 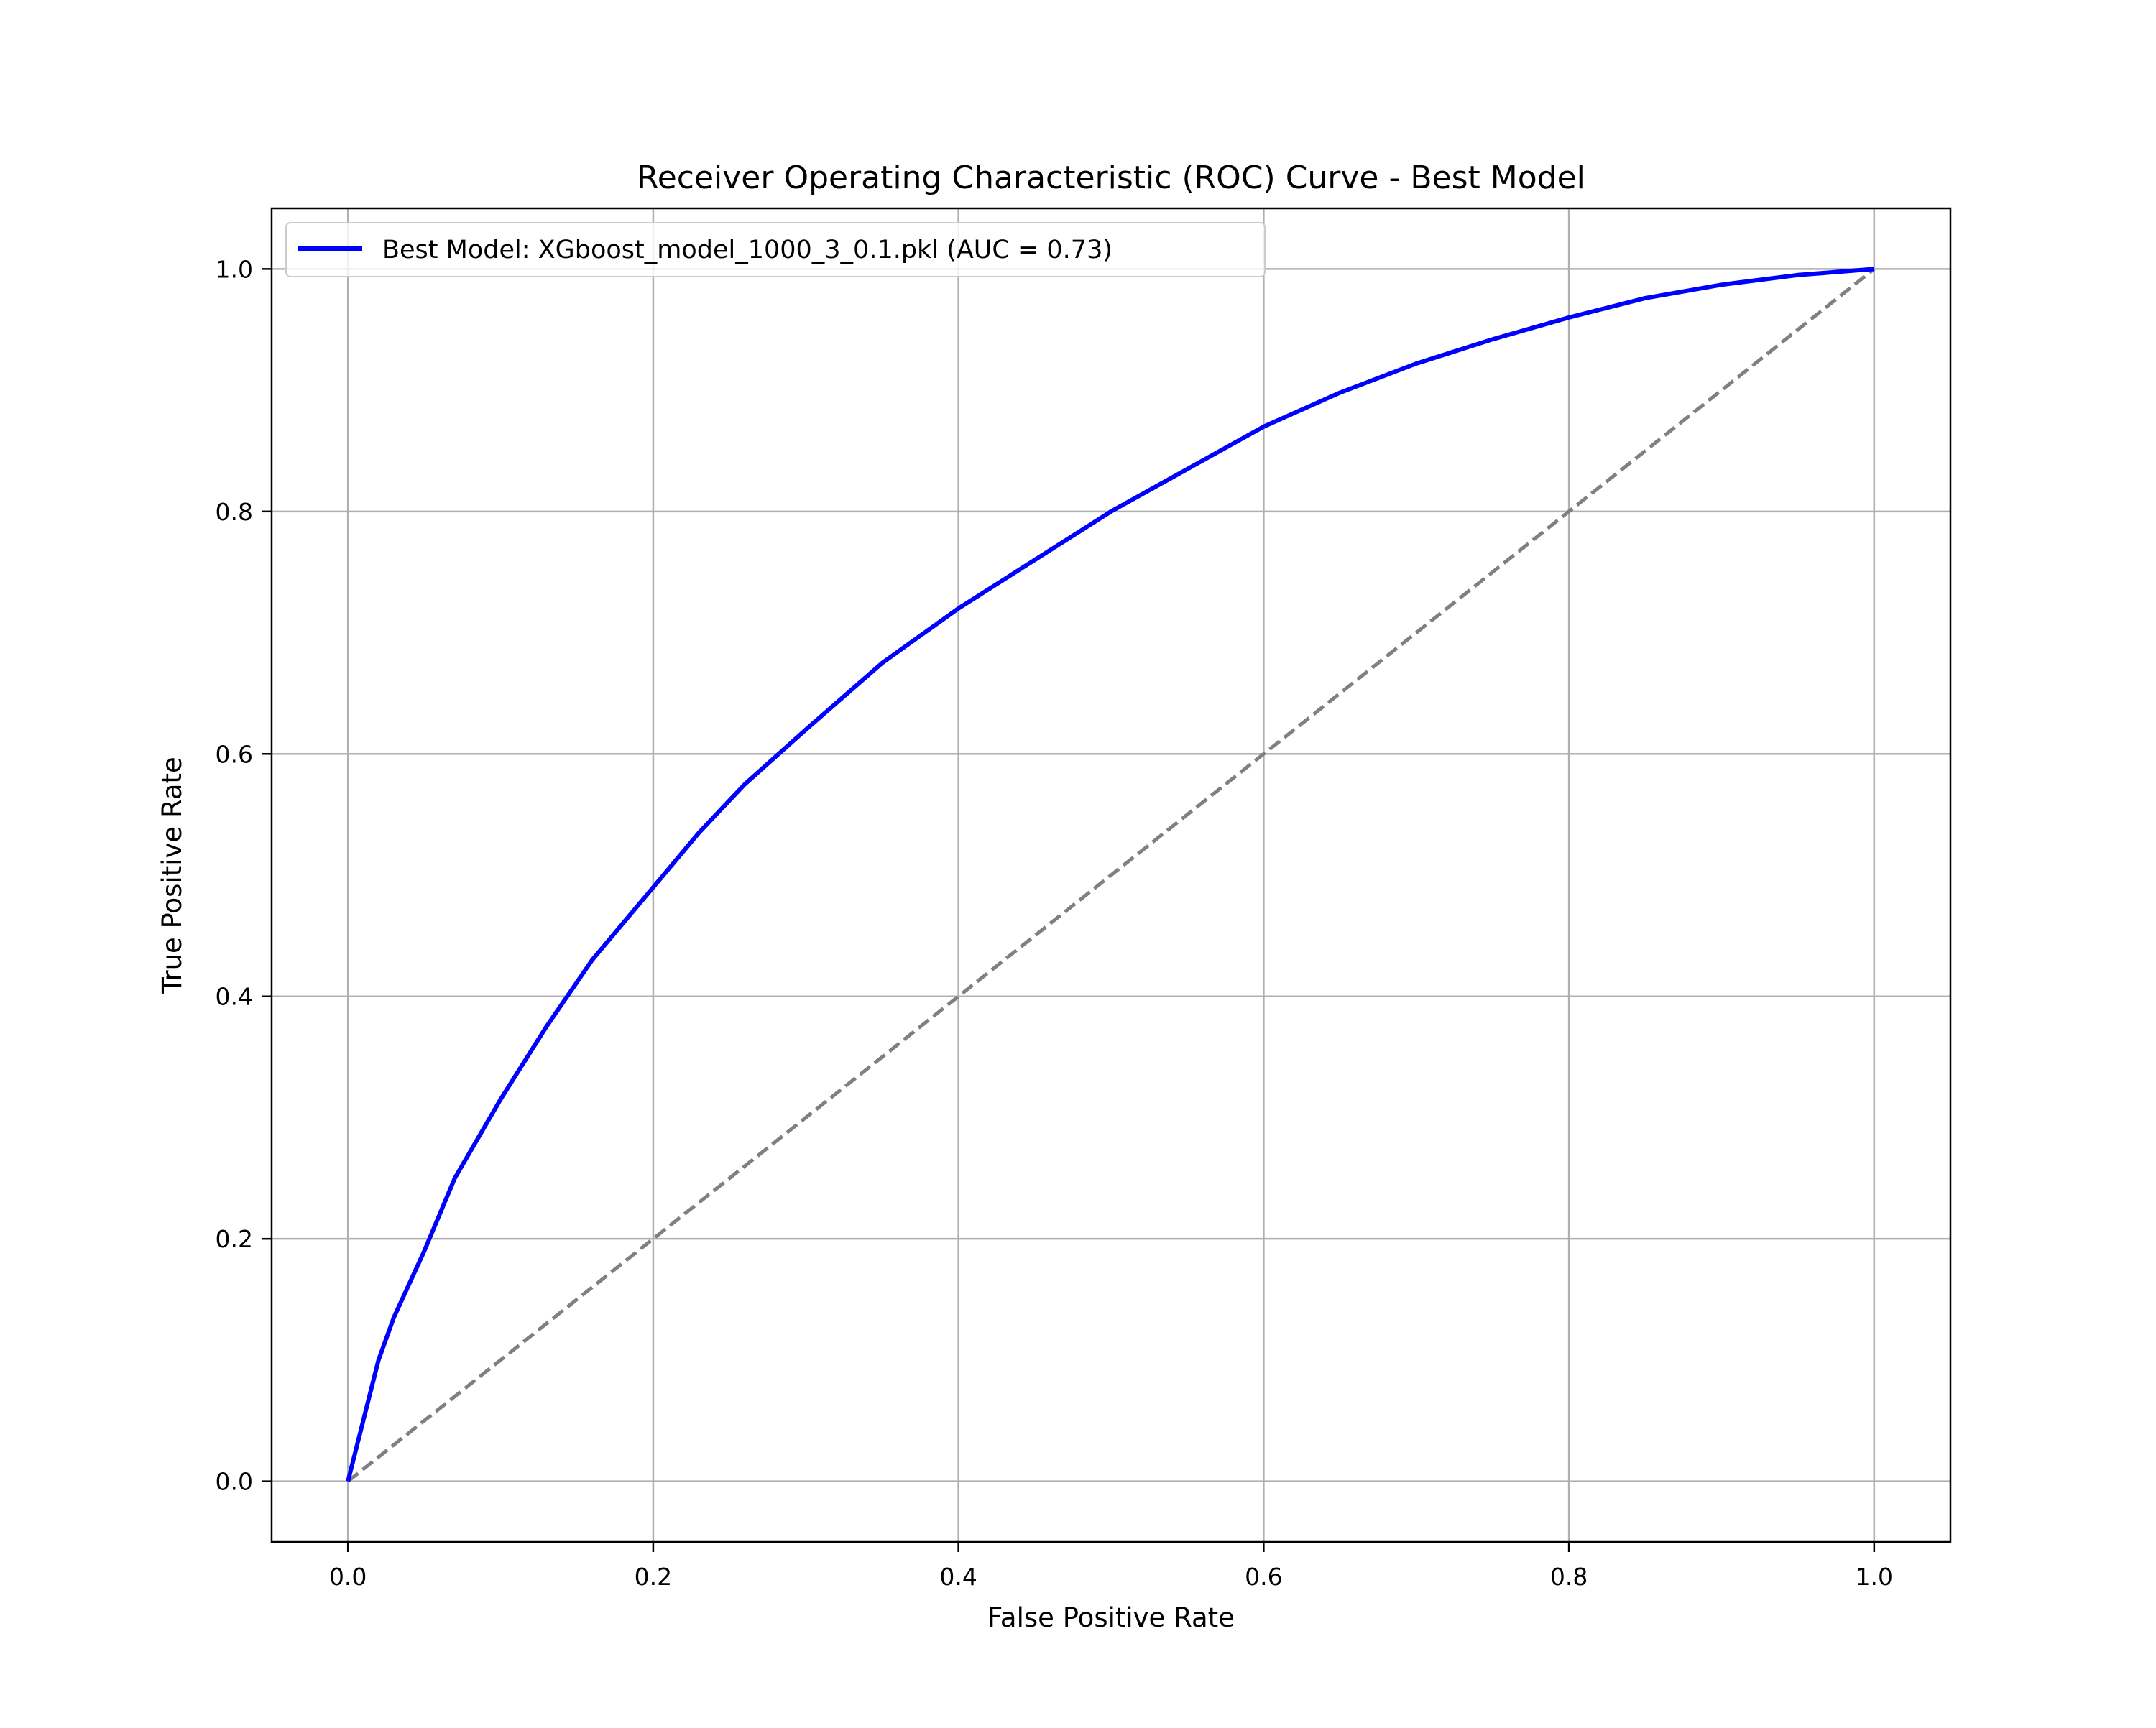 I want to click on legend-box, so click(x=775, y=250).